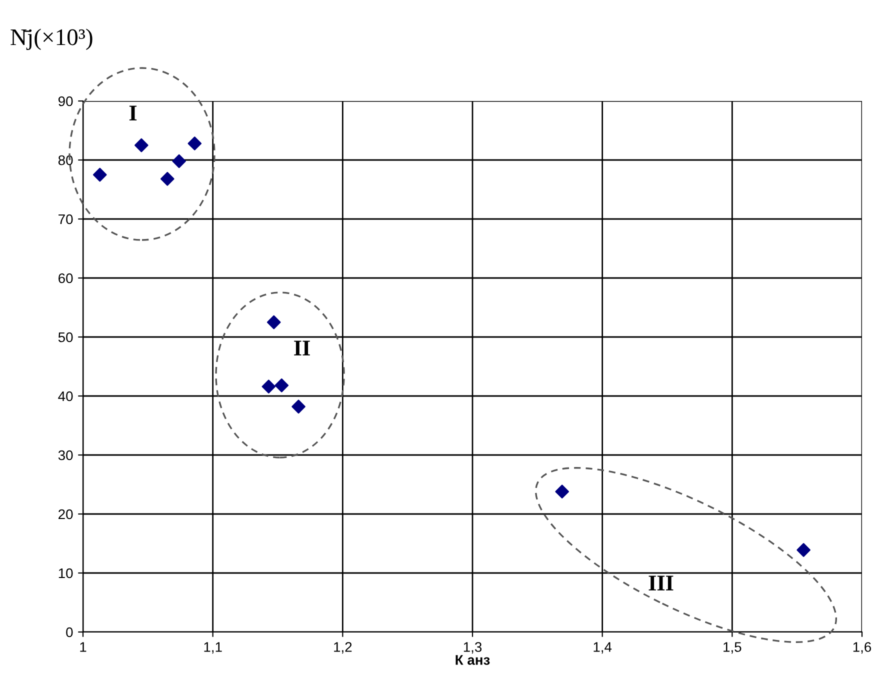  I want to click on x-tick-label: 1,2, so click(343, 648).